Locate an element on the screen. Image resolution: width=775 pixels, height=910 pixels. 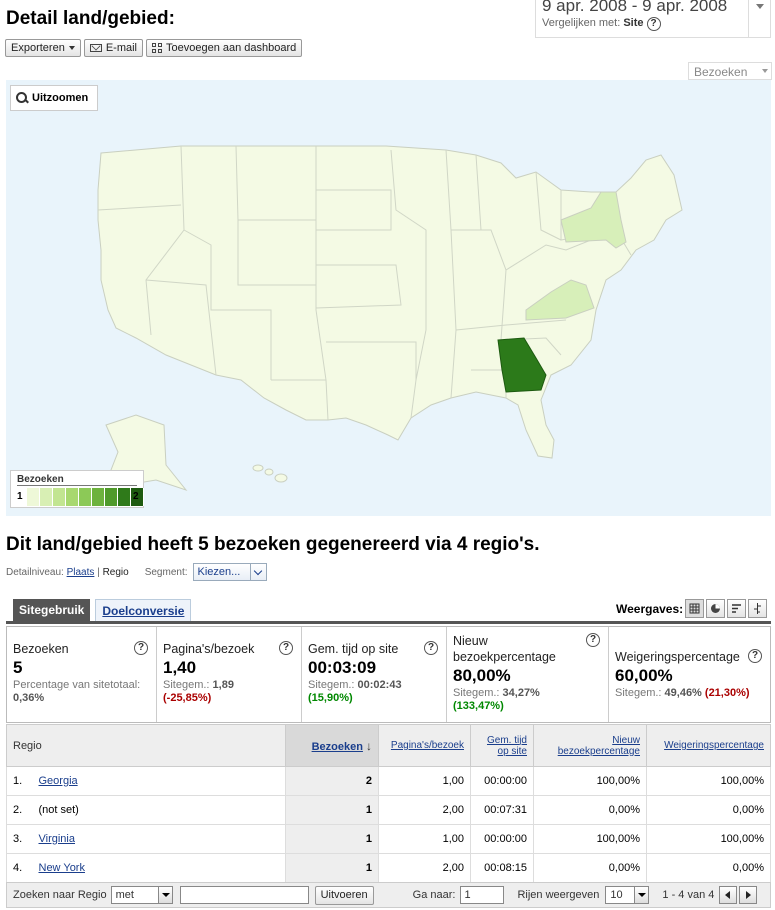
next-page-button is located at coordinates (748, 895).